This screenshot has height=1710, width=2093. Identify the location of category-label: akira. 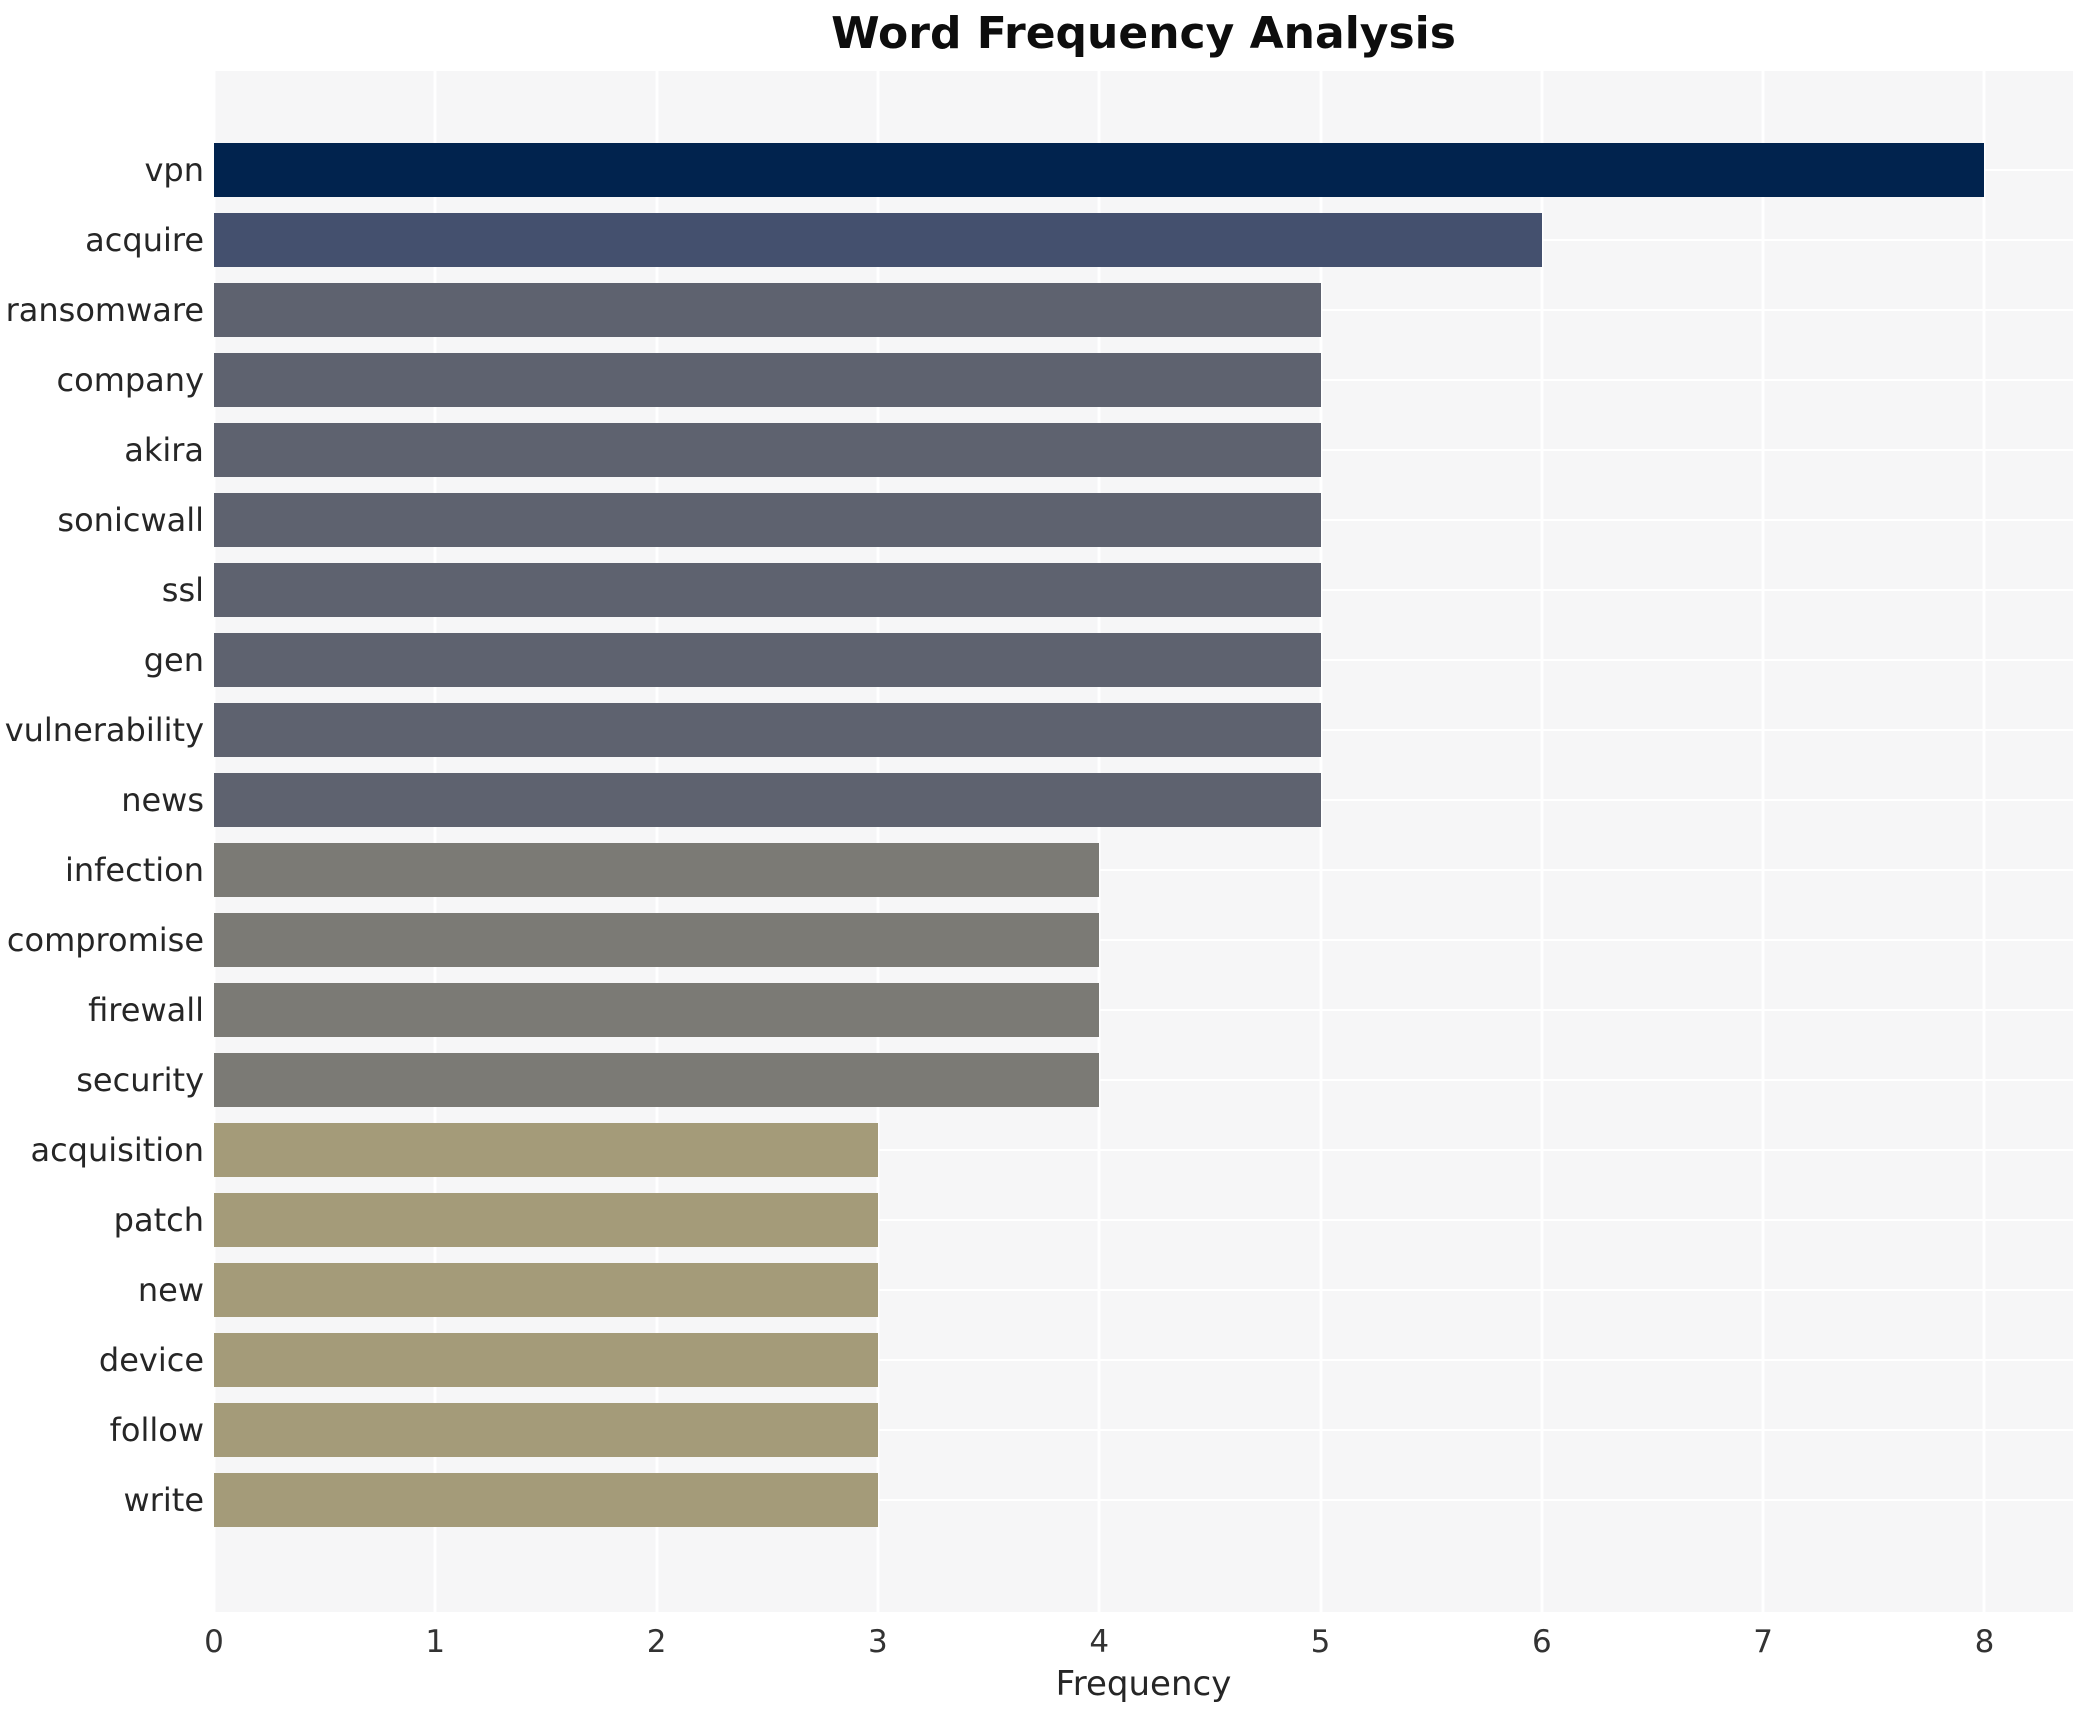
(164, 450).